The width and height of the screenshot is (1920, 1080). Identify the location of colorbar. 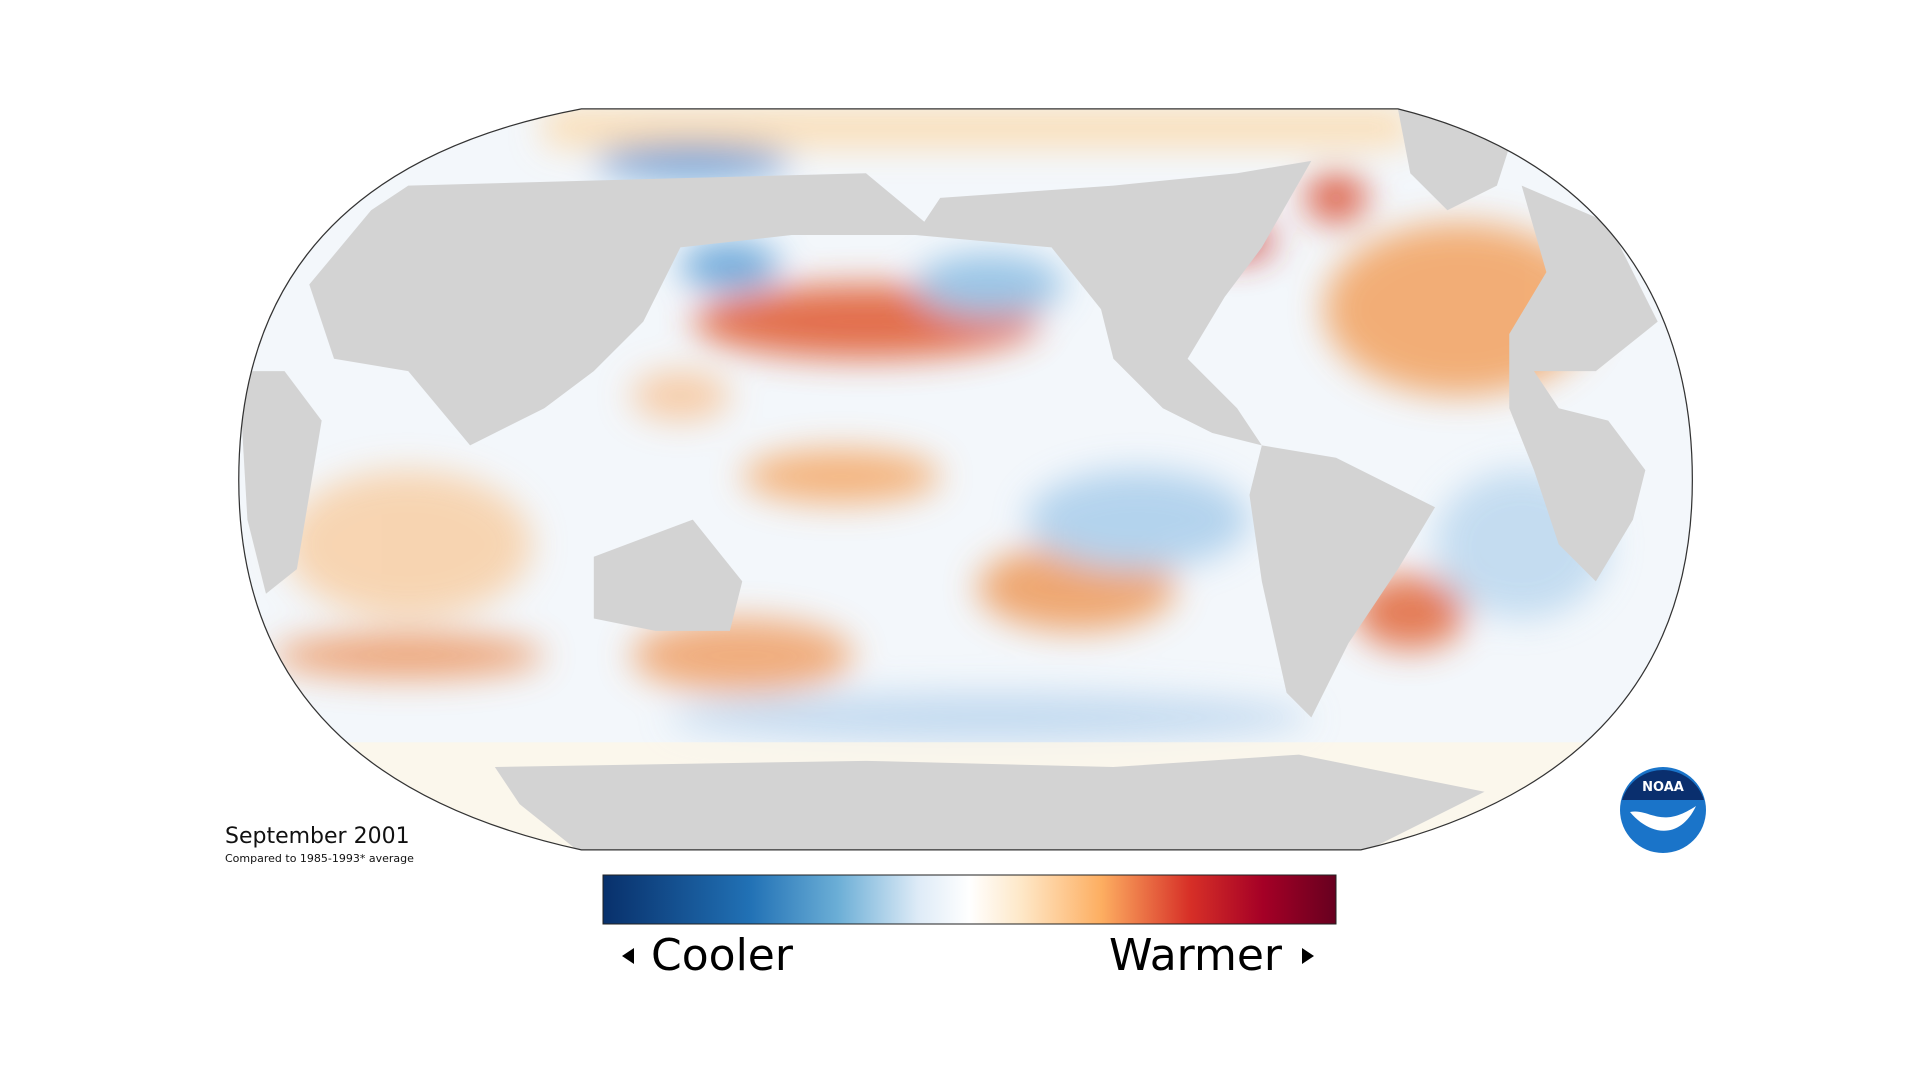
(969, 899).